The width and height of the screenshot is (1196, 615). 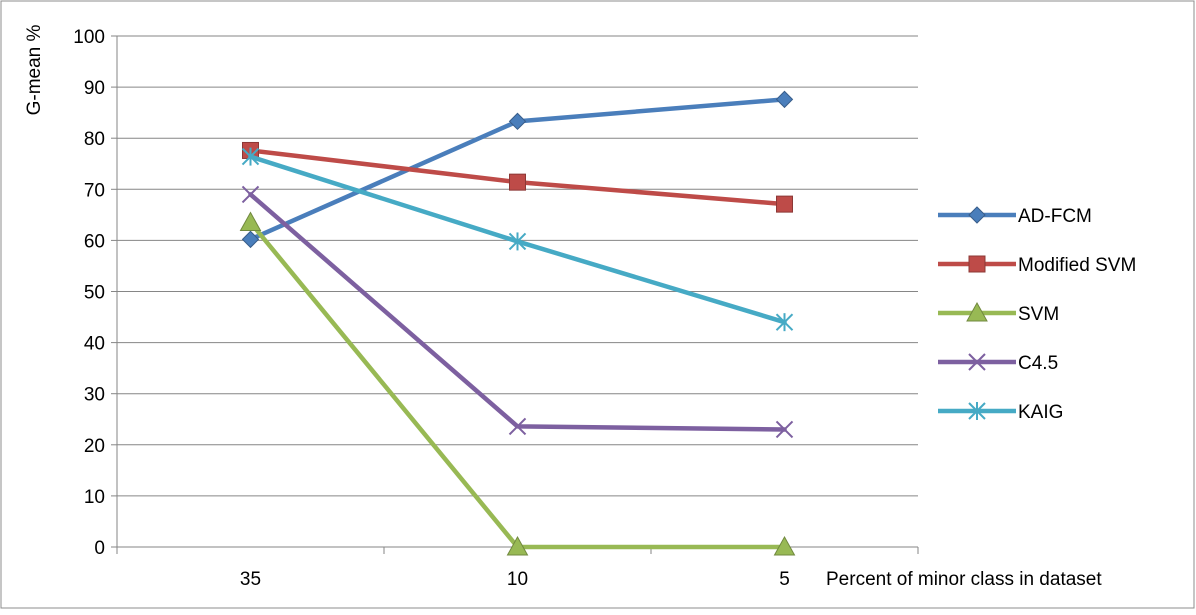 I want to click on x-tick-label: 35, so click(x=250, y=579).